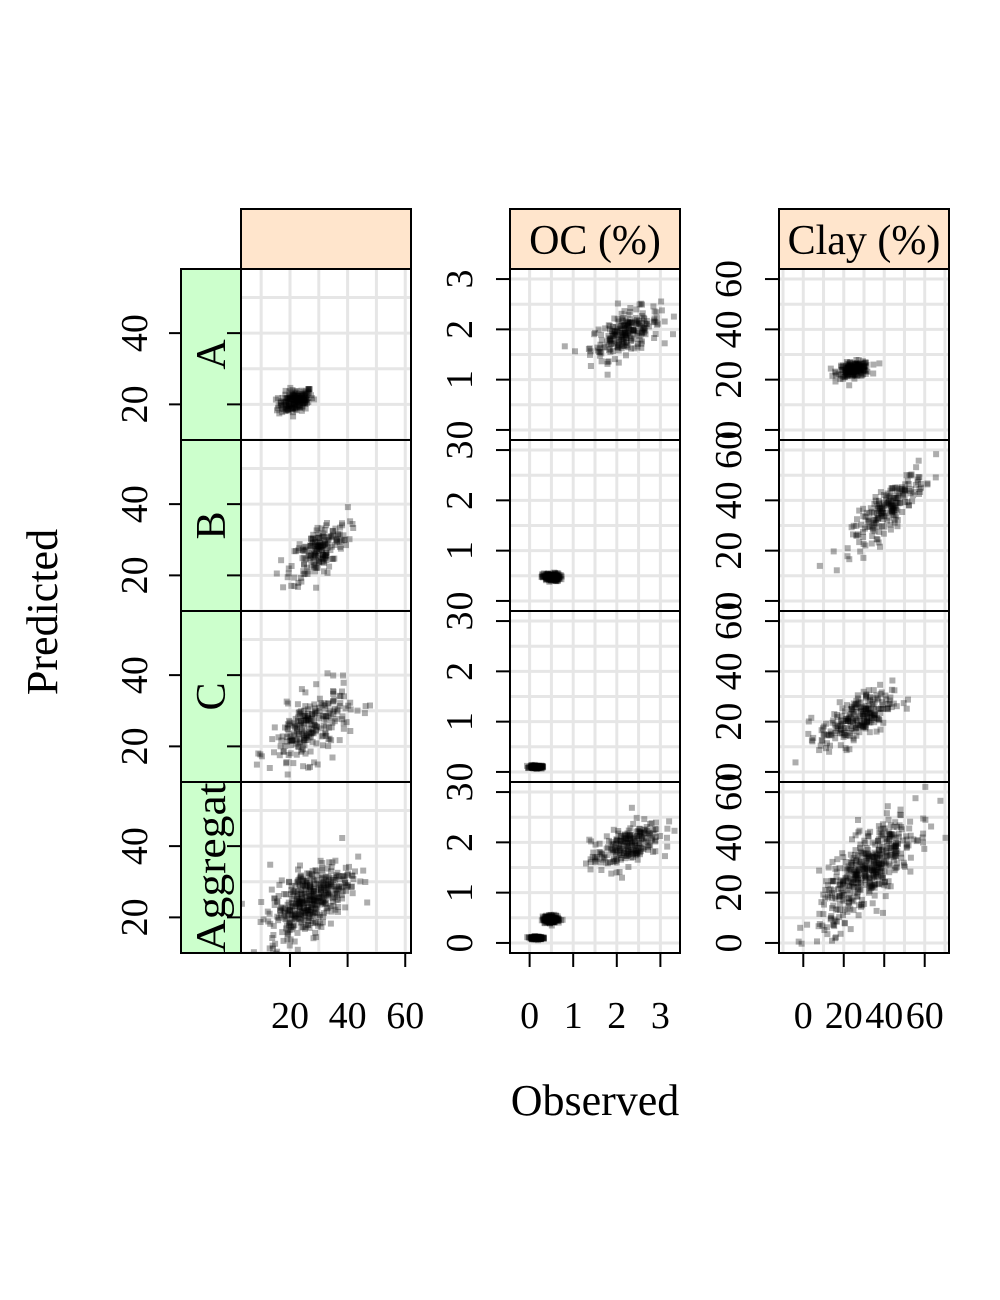 The width and height of the screenshot is (1000, 1300). What do you see at coordinates (460, 379) in the screenshot?
I see `y-tick-label: 1` at bounding box center [460, 379].